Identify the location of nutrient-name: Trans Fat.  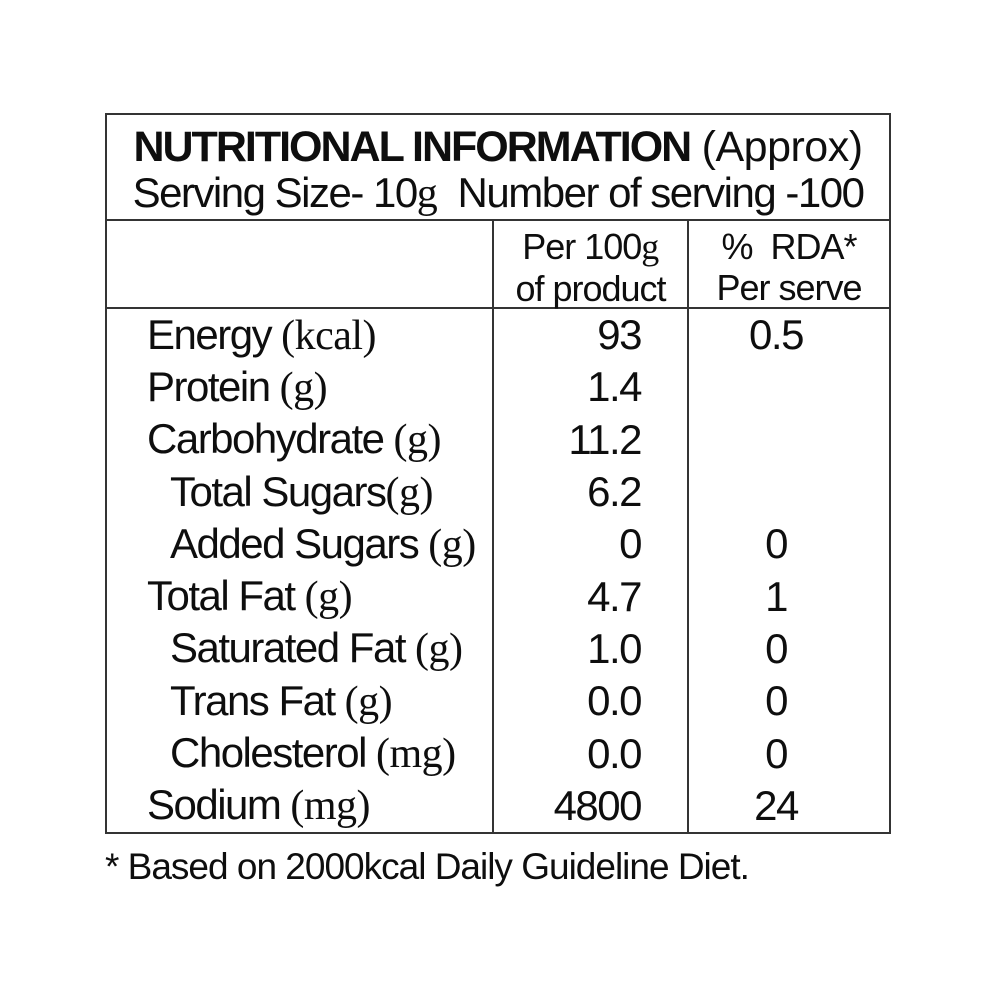
(253, 700).